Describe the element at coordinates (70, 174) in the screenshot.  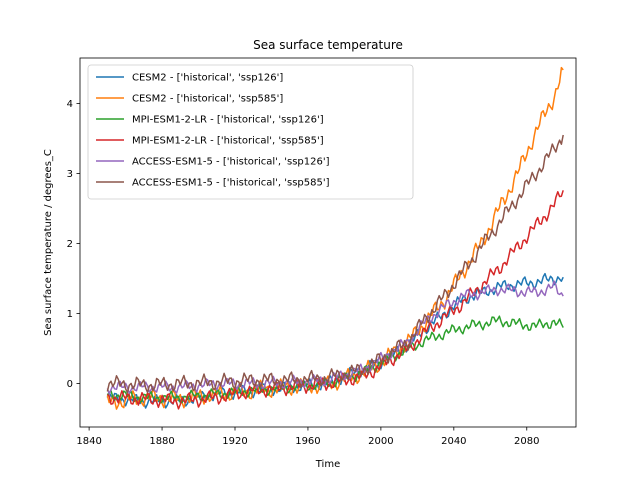
I see `y-tick-label: 3` at that location.